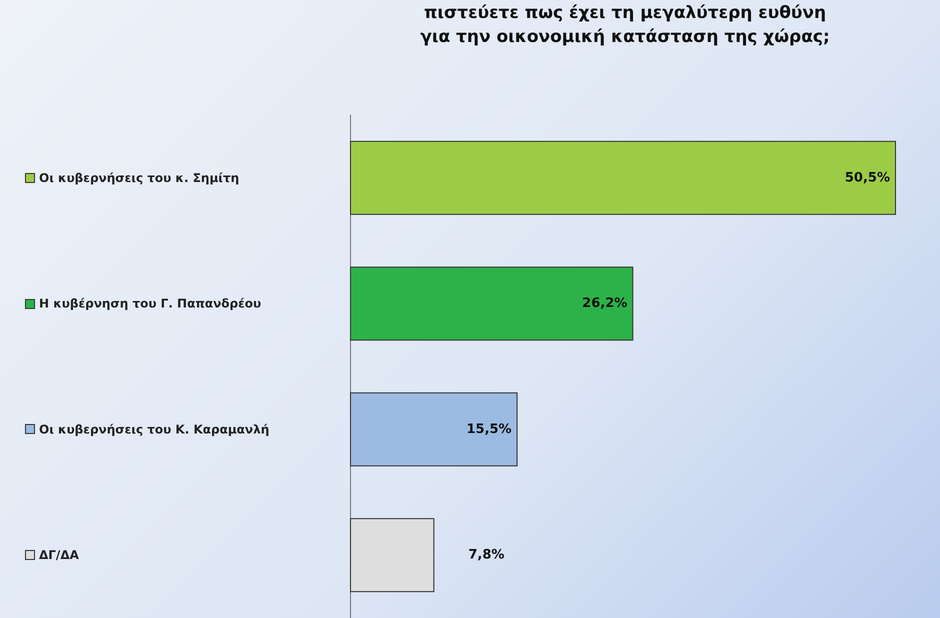 The image size is (940, 618). I want to click on y-tick-label: Η κυβέρνηση του Γ. Παπανδρέου, so click(150, 303).